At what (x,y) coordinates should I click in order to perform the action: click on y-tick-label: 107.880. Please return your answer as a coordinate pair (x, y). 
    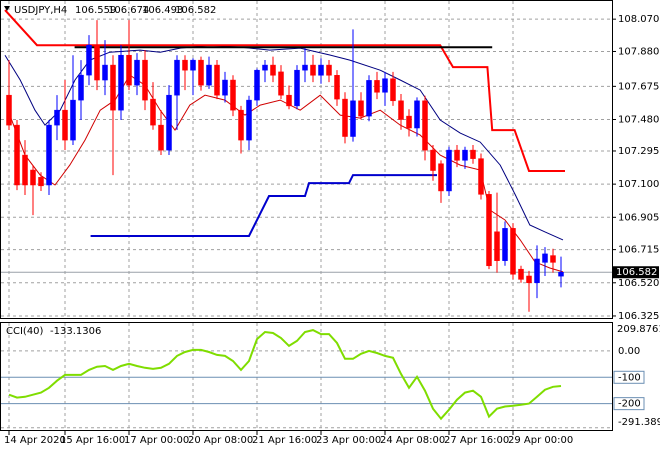
    Looking at the image, I should click on (638, 51).